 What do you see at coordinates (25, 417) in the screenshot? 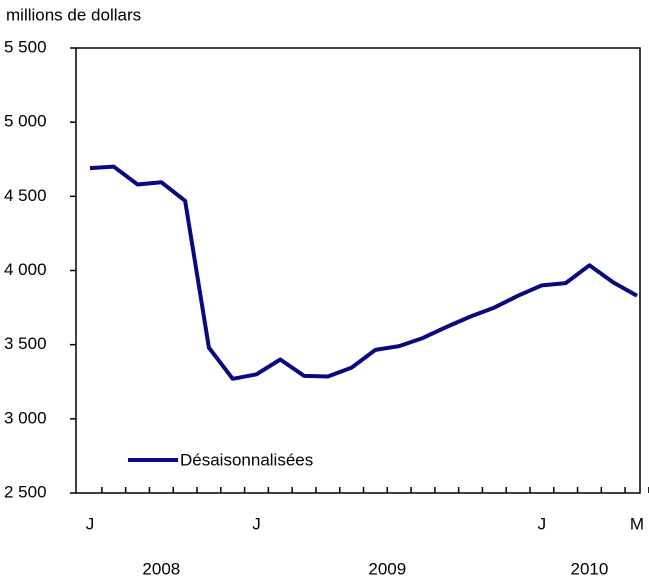
I see `y-tick-label: 3 000` at bounding box center [25, 417].